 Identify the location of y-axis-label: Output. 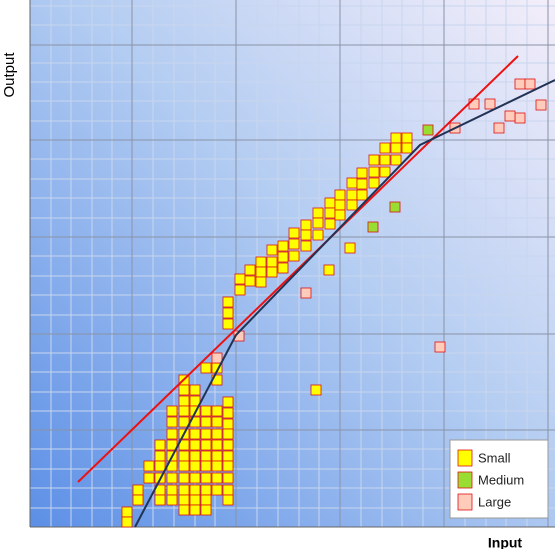
(9, 75).